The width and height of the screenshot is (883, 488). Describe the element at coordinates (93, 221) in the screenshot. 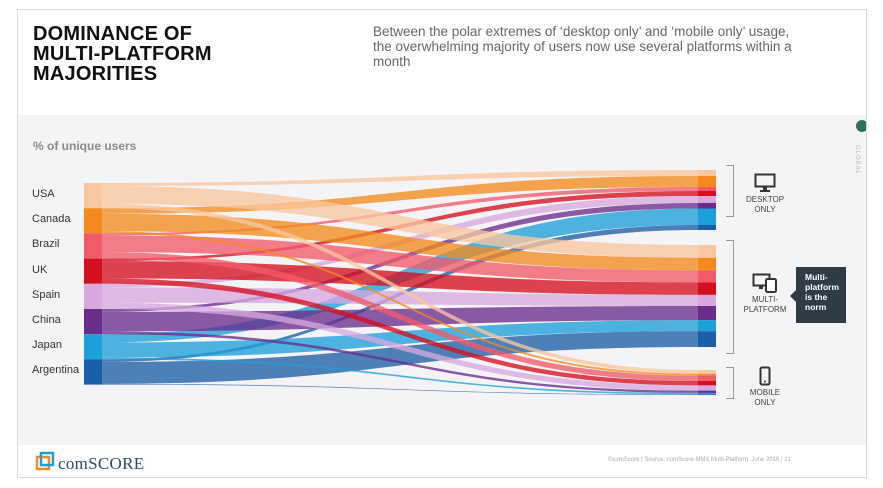

I see `source-node-canada` at that location.